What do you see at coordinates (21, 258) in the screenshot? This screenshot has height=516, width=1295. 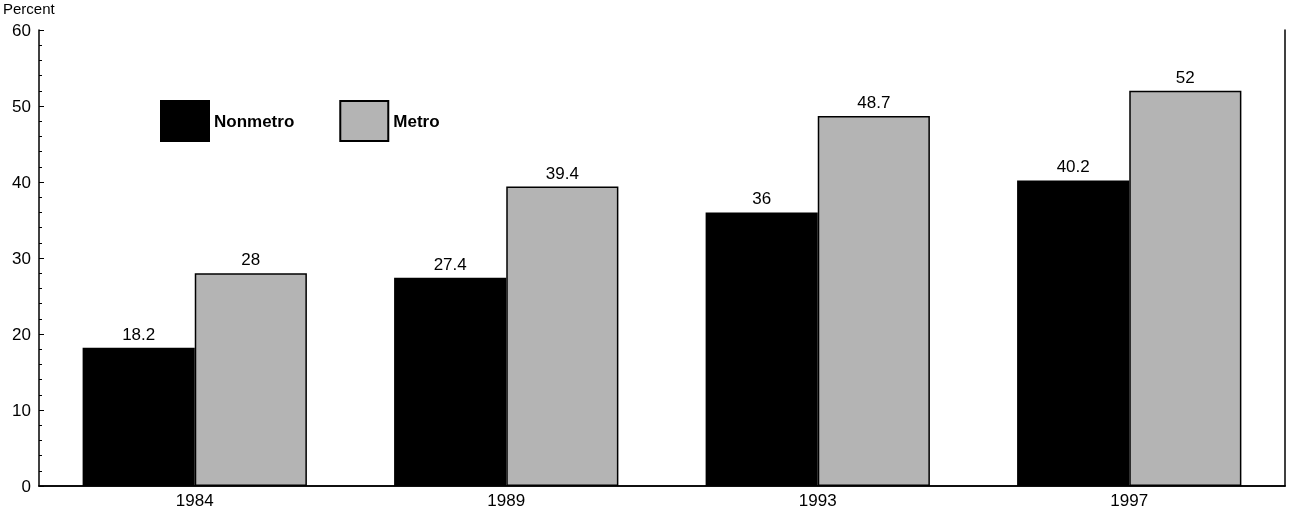 I see `y-tick-label: 30` at bounding box center [21, 258].